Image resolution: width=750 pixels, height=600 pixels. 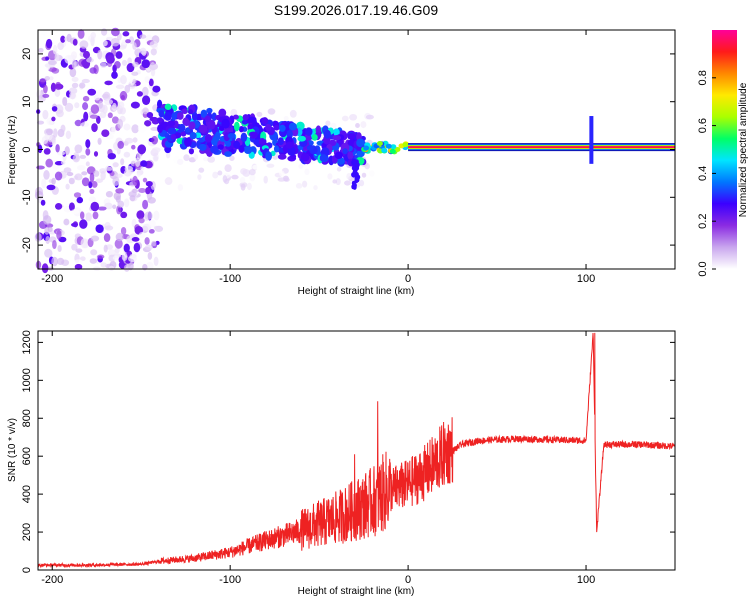 I want to click on colorbar-tick-label: 0.8, so click(x=703, y=77).